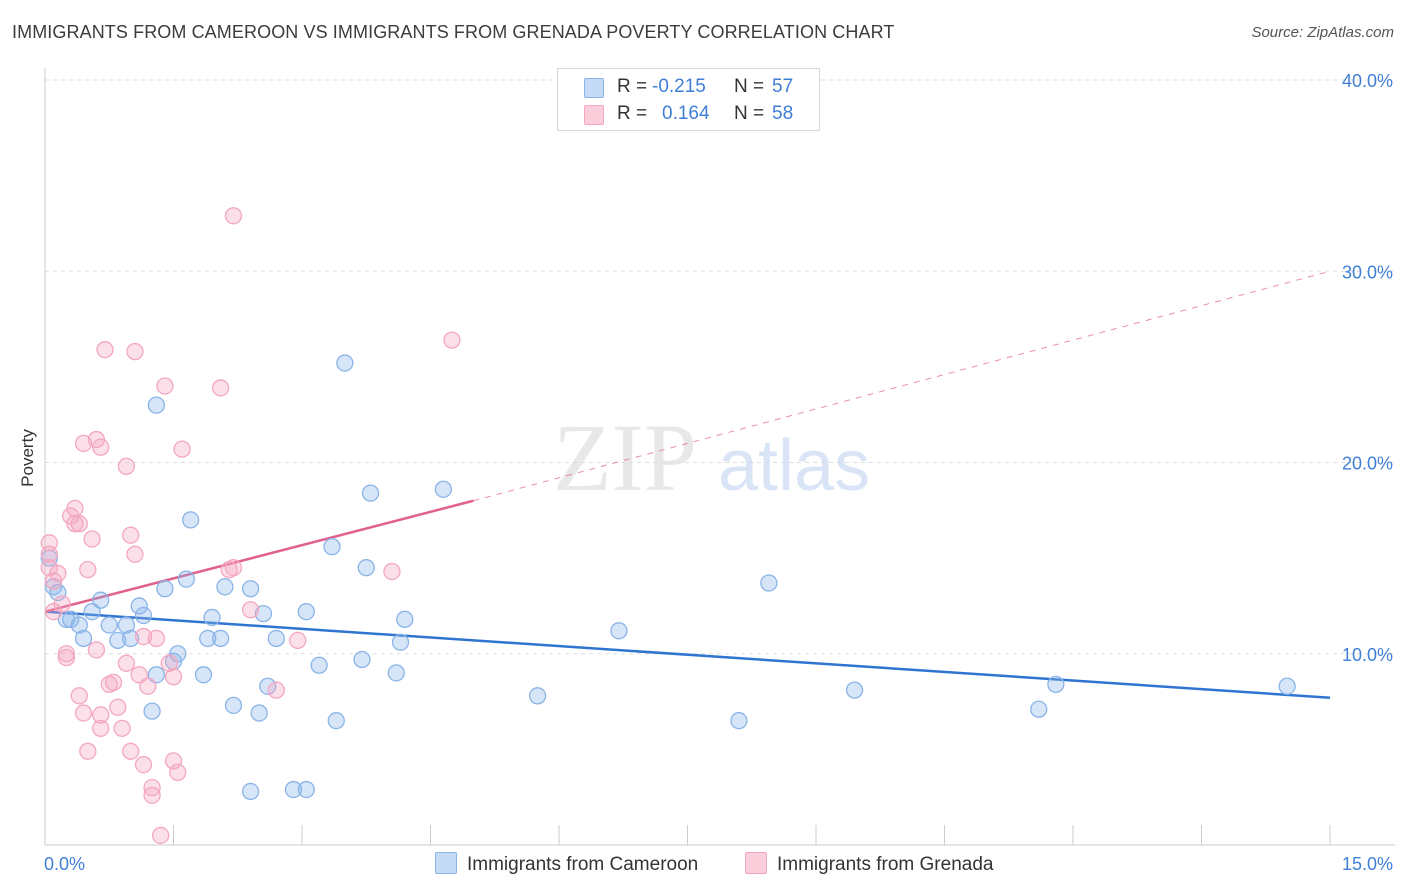 This screenshot has height=892, width=1406. I want to click on legend-r-value: -0.215, so click(679, 86).